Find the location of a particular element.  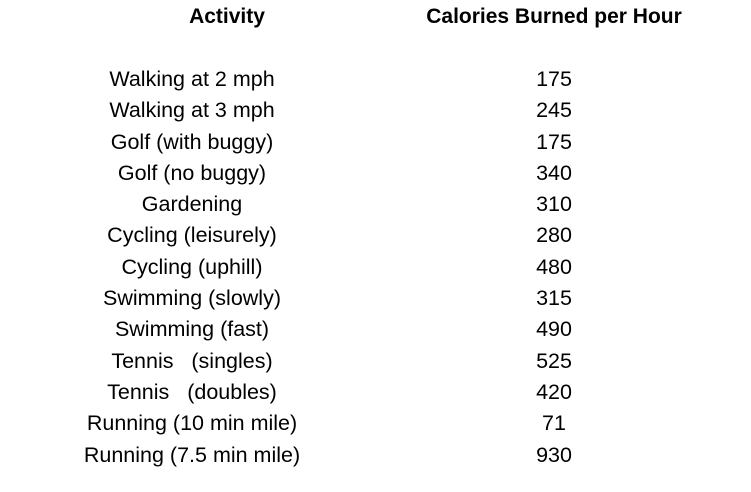

calories-cell: 315 is located at coordinates (554, 298).